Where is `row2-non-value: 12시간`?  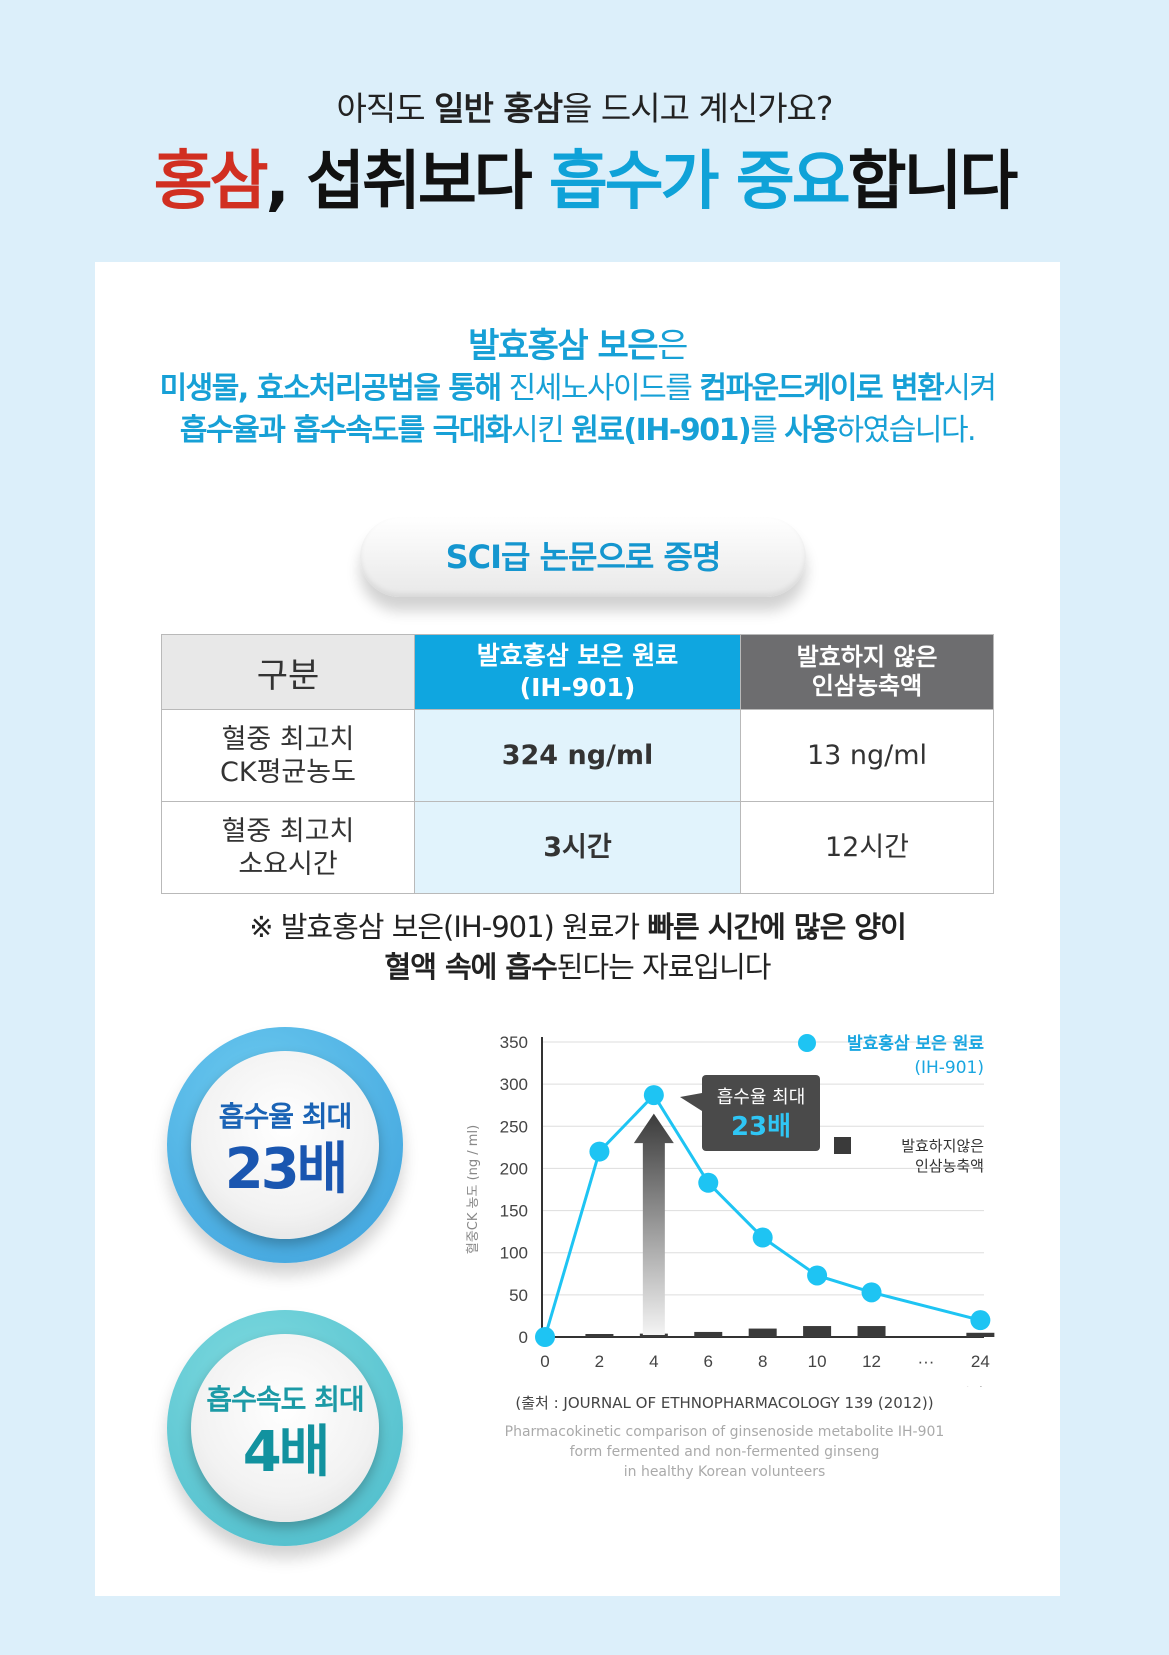
row2-non-value: 12시간 is located at coordinates (867, 847).